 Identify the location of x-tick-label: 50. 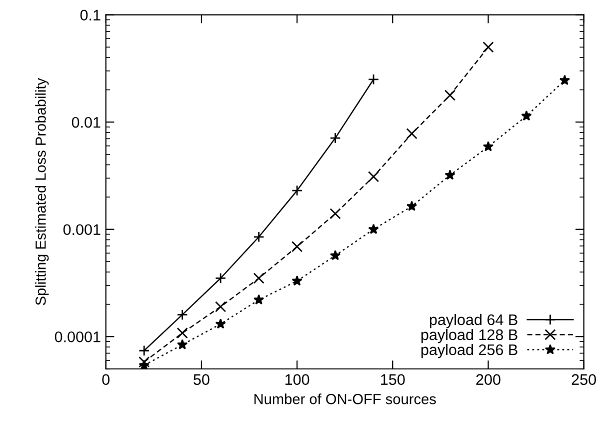
(202, 379).